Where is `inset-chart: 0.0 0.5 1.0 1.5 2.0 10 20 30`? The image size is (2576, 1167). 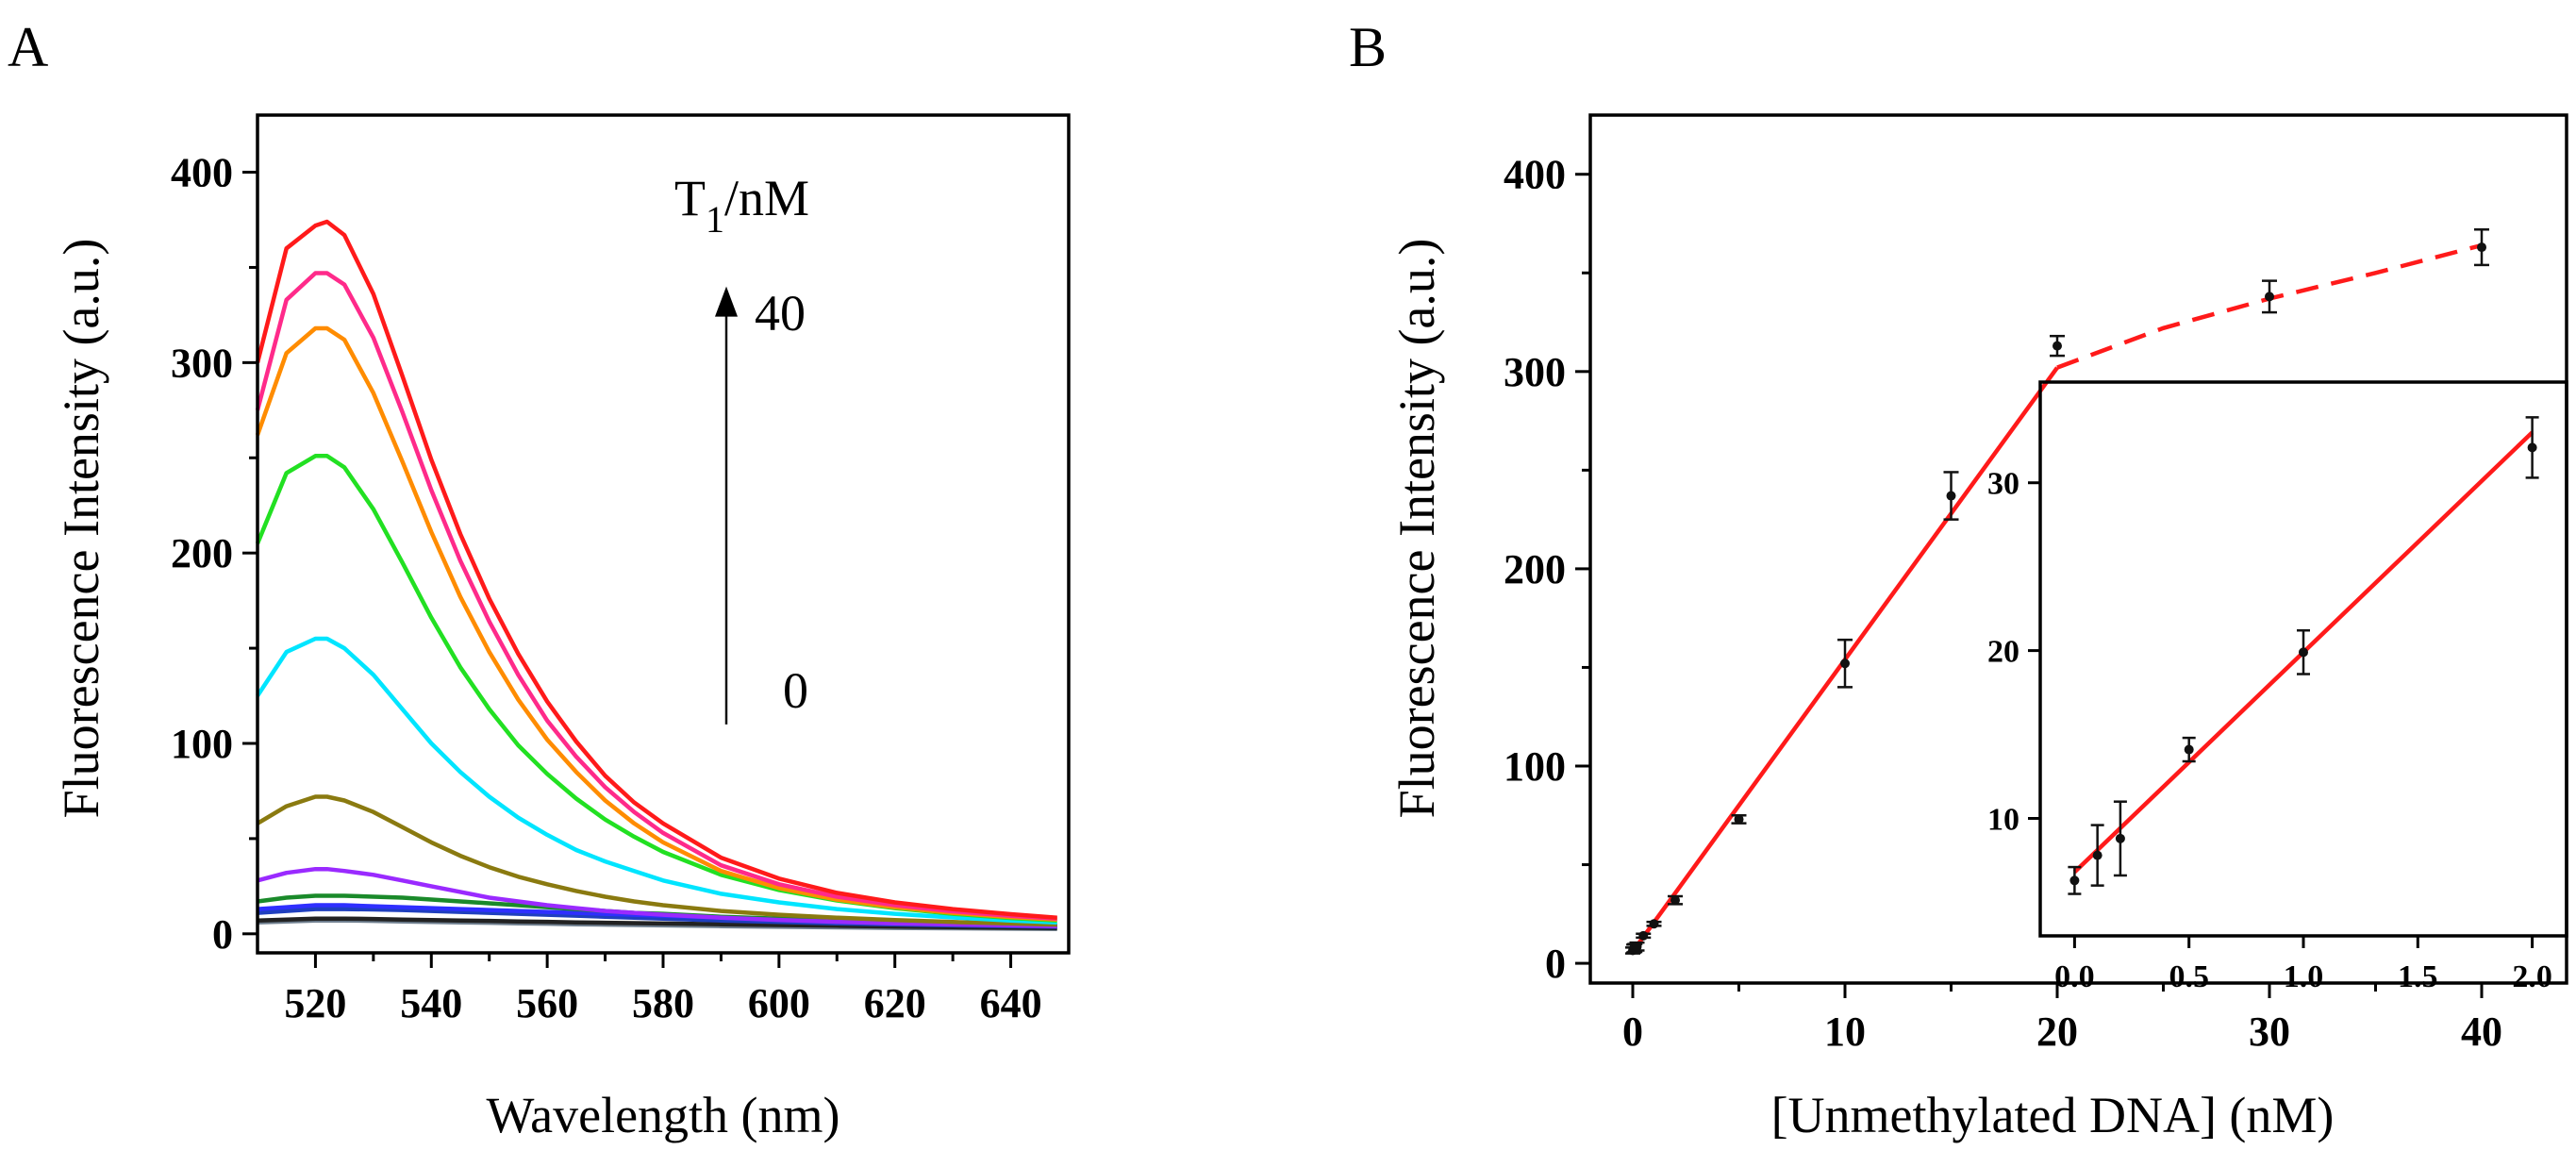 inset-chart: 0.0 0.5 1.0 1.5 2.0 10 20 30 is located at coordinates (2277, 687).